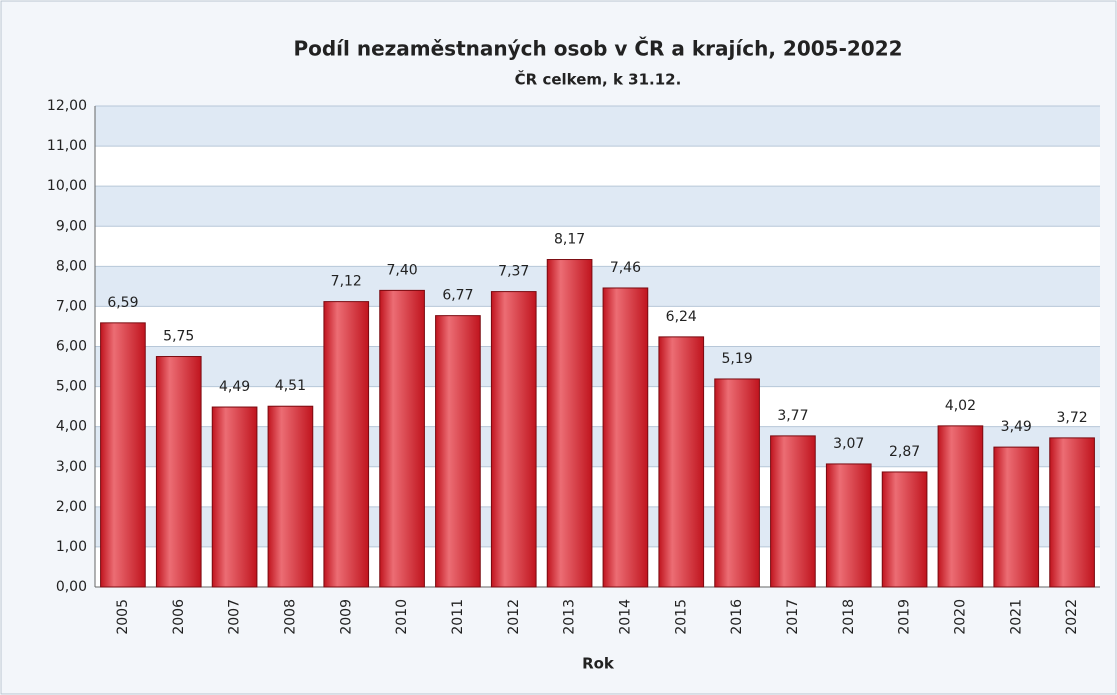  What do you see at coordinates (904, 452) in the screenshot?
I see `value-label: 2,87` at bounding box center [904, 452].